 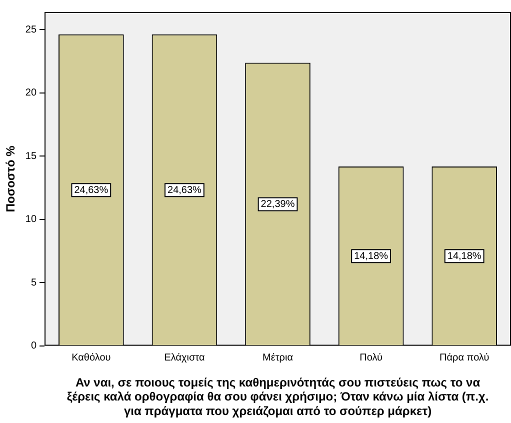 I want to click on data-label: 22,39%, so click(x=277, y=204).